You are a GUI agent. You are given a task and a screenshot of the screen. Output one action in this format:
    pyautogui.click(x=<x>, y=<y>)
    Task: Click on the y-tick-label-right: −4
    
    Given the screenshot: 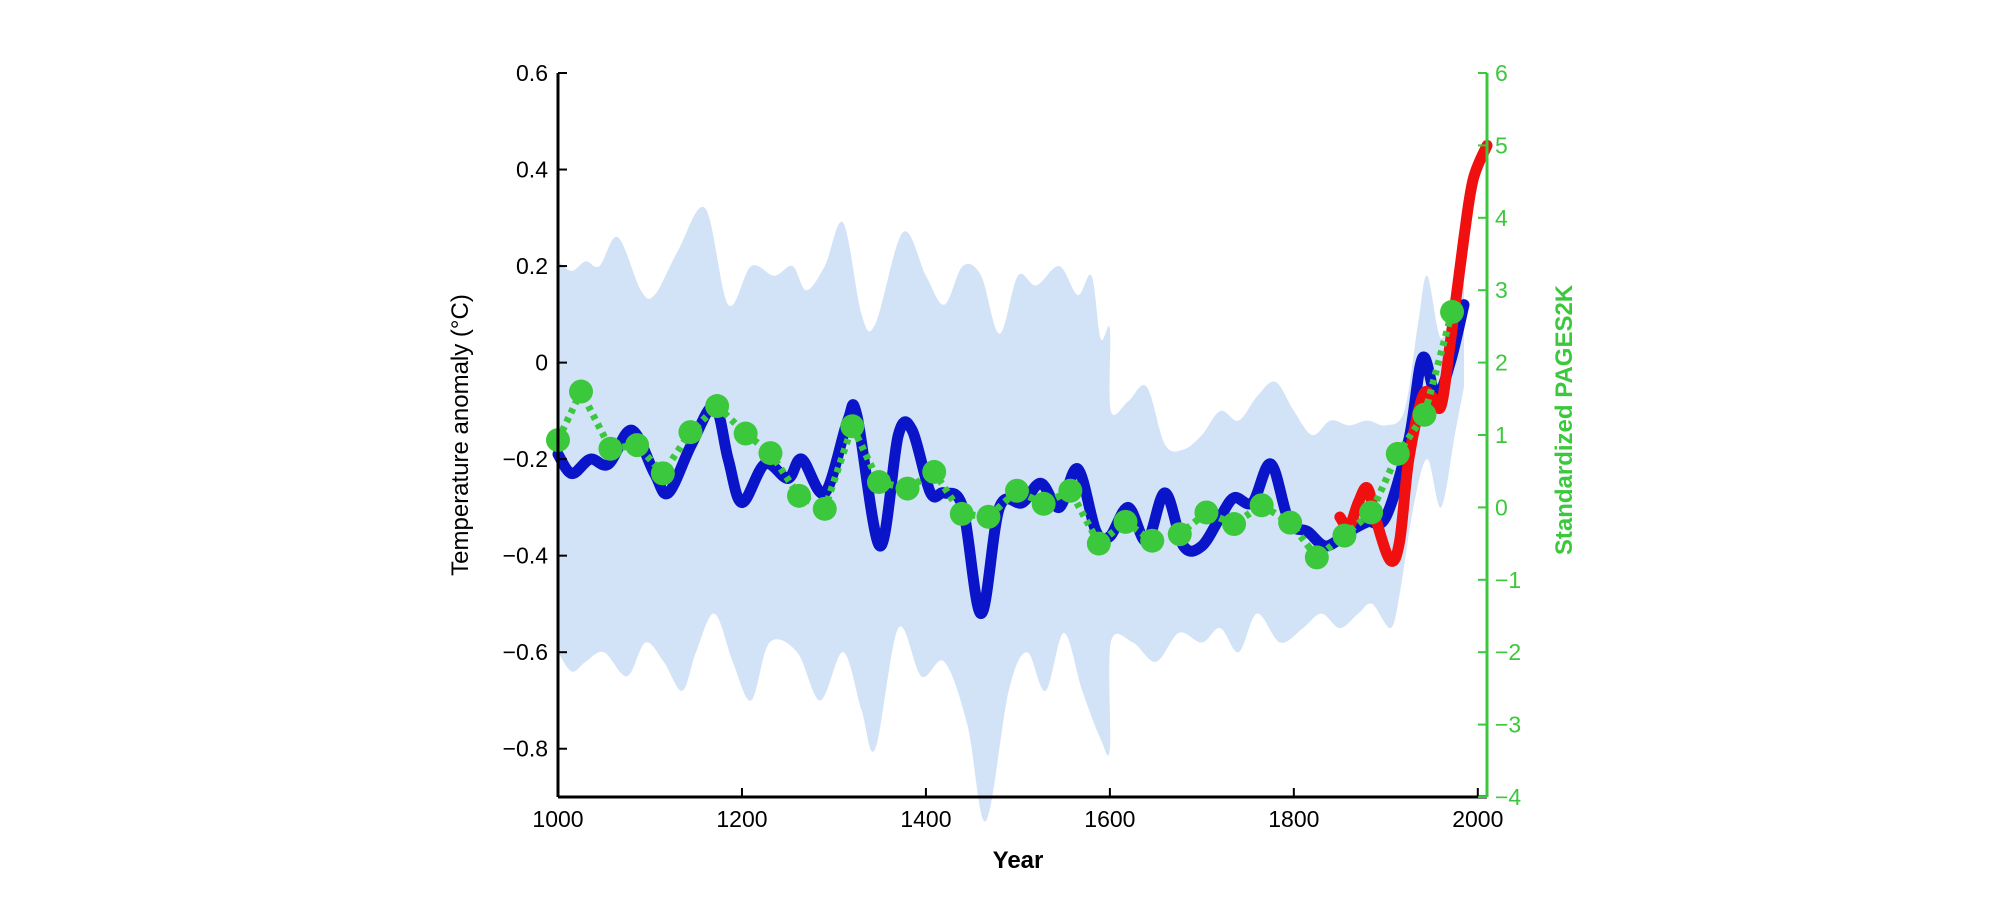 What is the action you would take?
    pyautogui.click(x=1508, y=797)
    